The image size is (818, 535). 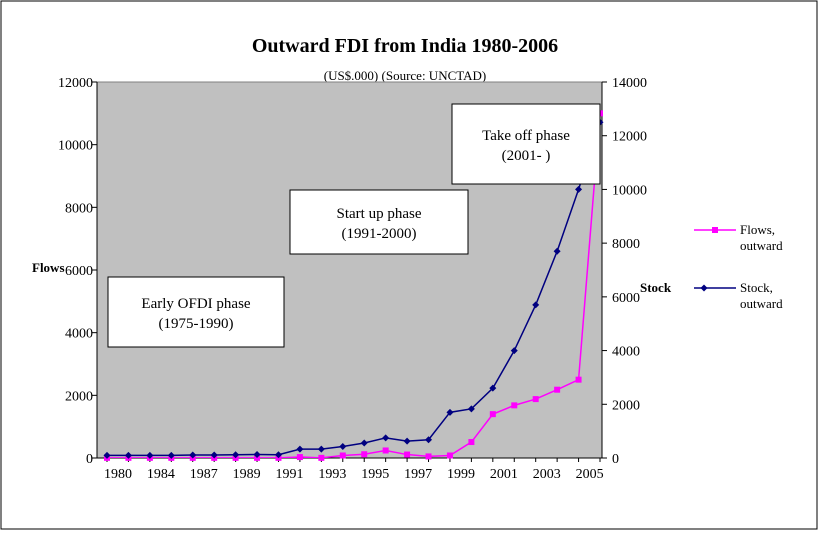 I want to click on y2-tick-label: 12000, so click(x=629, y=137).